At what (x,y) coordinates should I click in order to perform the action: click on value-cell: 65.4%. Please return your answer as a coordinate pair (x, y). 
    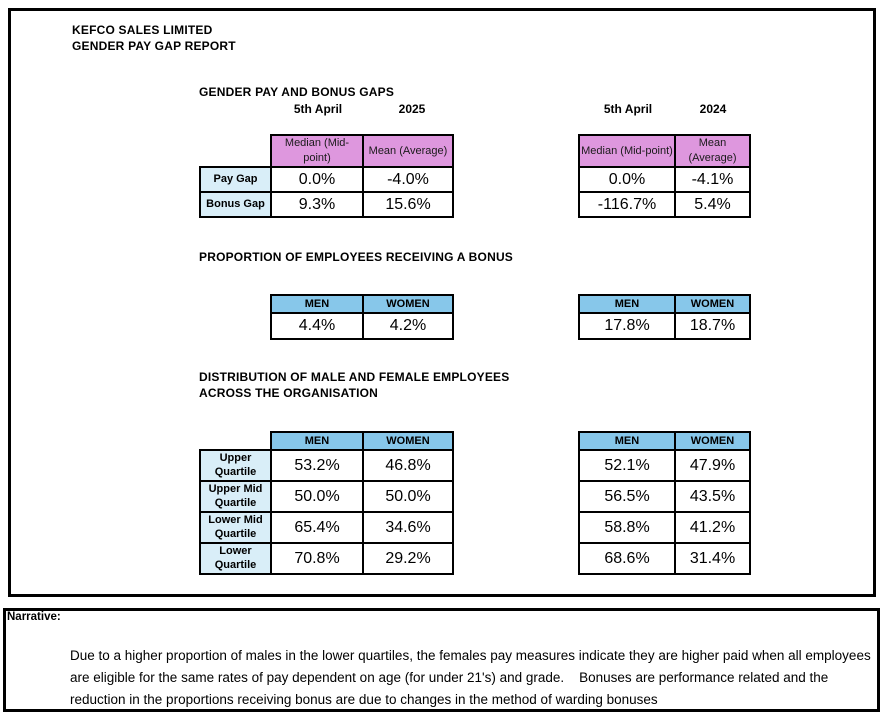
    Looking at the image, I should click on (317, 527).